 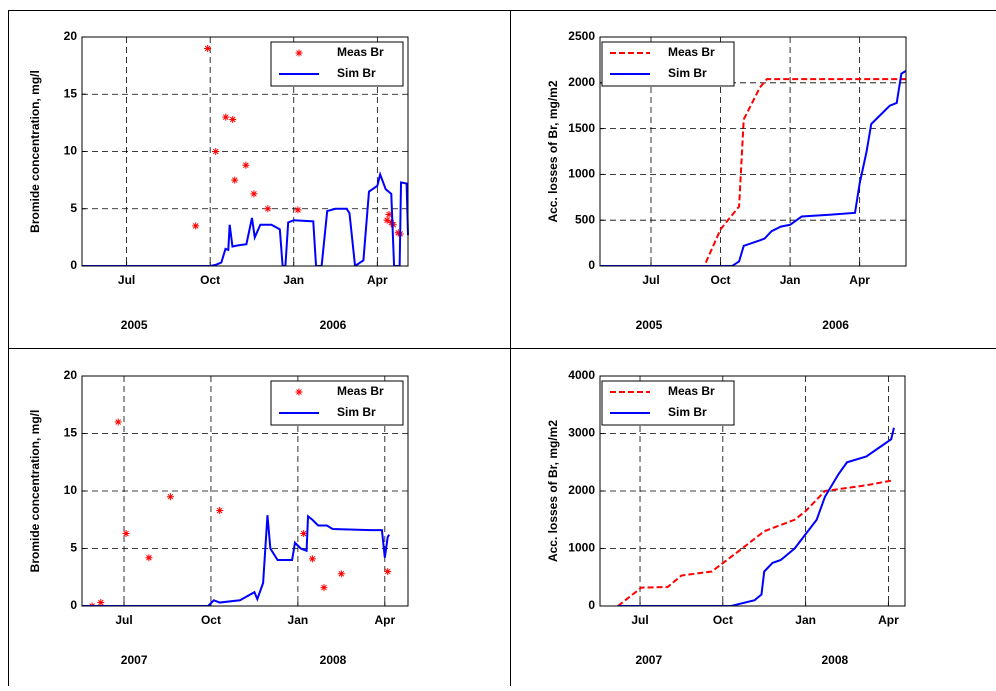 What do you see at coordinates (581, 128) in the screenshot?
I see `y-tick-label: 1500` at bounding box center [581, 128].